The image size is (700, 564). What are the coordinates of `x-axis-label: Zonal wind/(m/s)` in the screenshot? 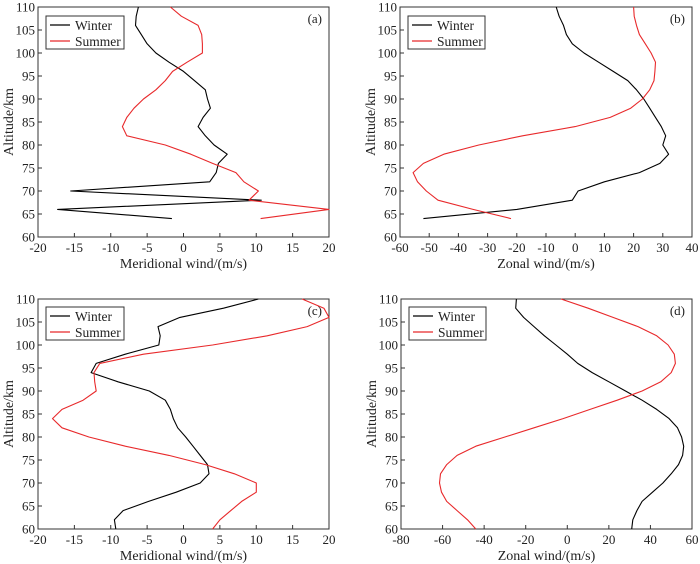 It's located at (546, 264).